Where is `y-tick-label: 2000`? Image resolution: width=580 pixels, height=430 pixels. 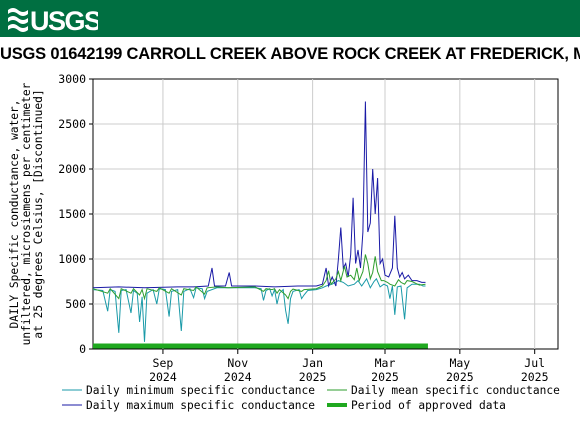 y-tick-label: 2000 is located at coordinates (72, 169).